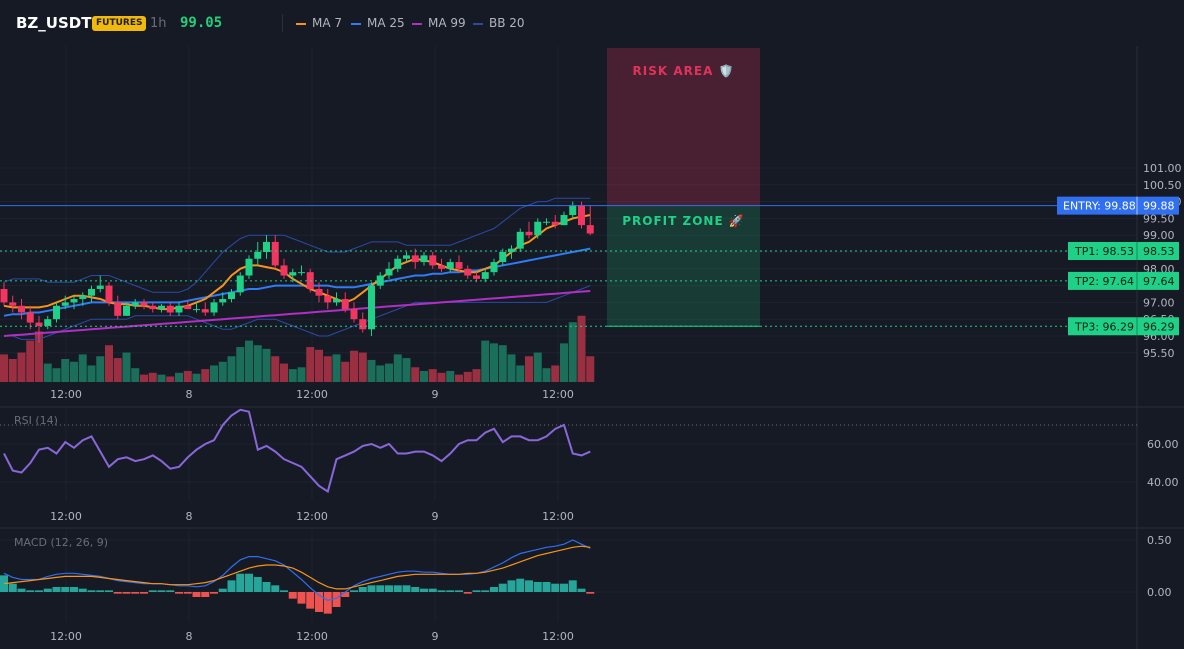 This screenshot has width=1184, height=649. I want to click on volume-bars, so click(297, 348).